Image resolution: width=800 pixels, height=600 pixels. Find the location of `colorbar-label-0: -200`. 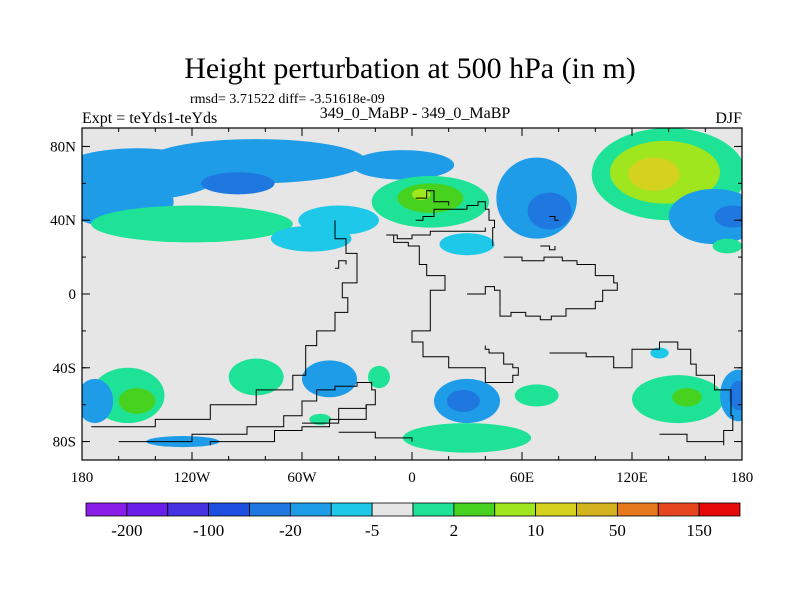

colorbar-label-0: -200 is located at coordinates (126, 530).